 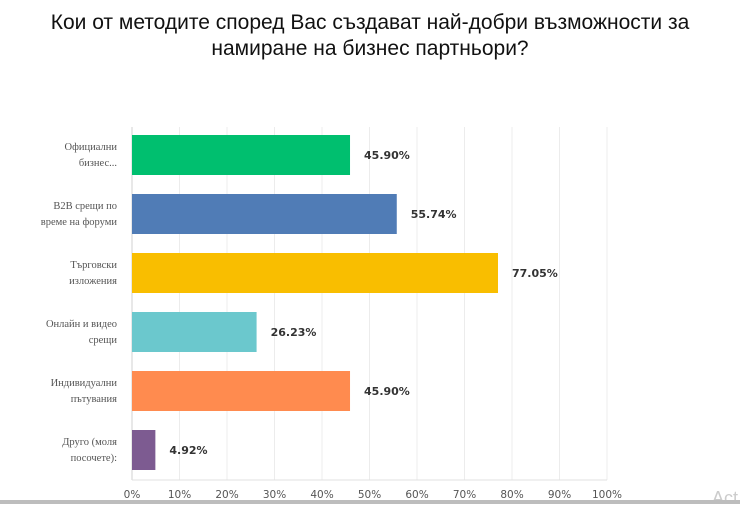 What do you see at coordinates (93, 281) in the screenshot?
I see `category-label: изложения` at bounding box center [93, 281].